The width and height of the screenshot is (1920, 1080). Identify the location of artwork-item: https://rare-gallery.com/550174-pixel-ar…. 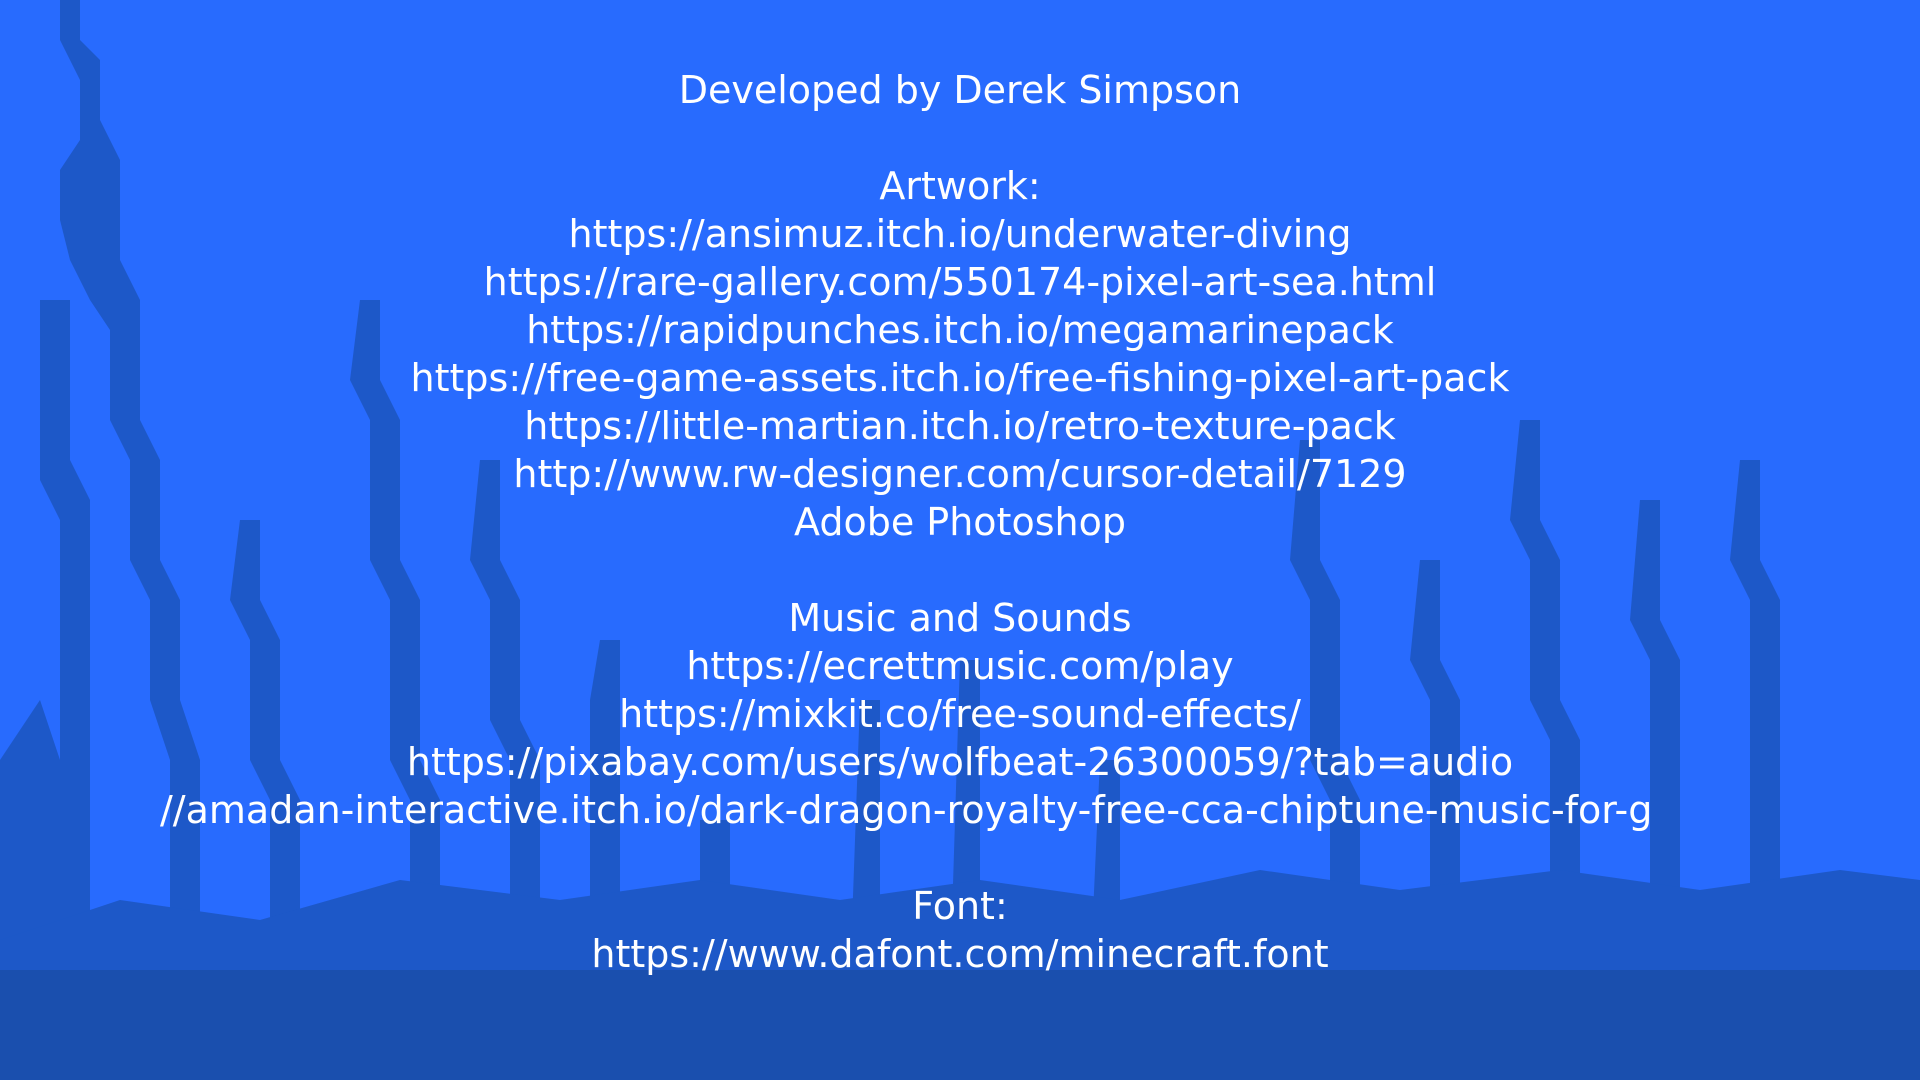
(960, 282).